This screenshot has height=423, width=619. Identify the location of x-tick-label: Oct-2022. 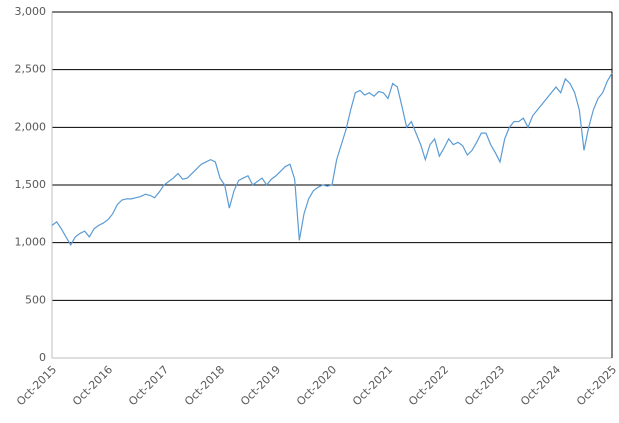
(428, 385).